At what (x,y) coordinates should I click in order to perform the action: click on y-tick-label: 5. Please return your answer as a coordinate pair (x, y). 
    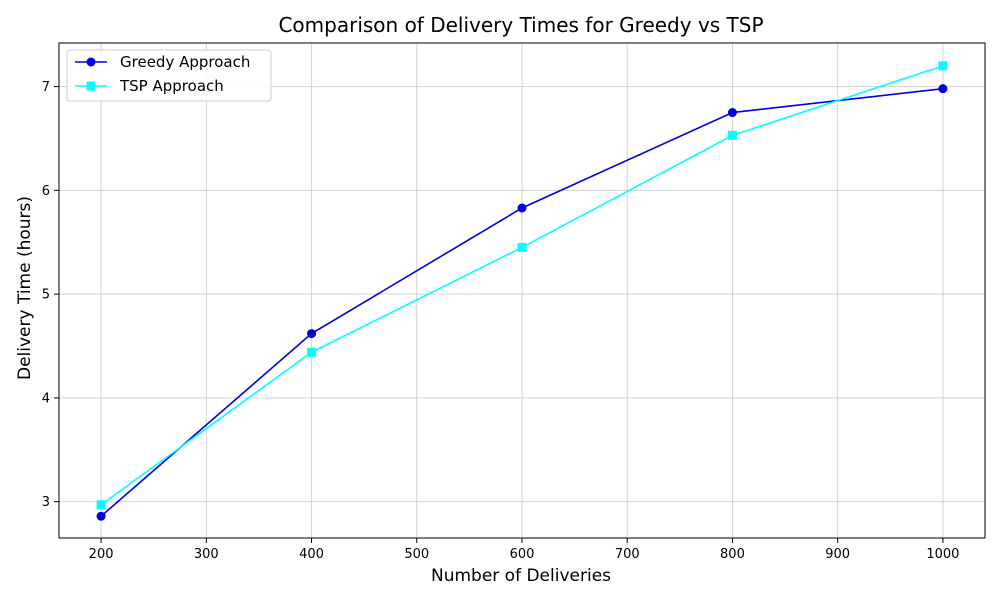
    Looking at the image, I should click on (46, 295).